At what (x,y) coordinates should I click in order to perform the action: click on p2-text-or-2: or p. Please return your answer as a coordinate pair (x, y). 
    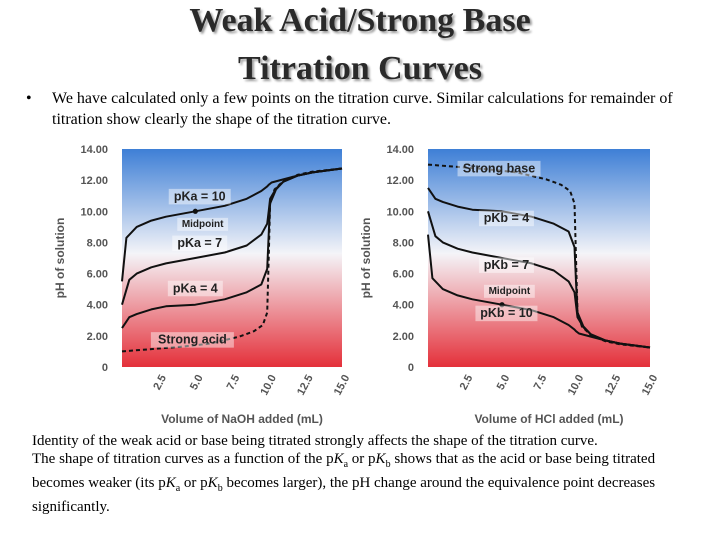
    Looking at the image, I should click on (194, 483).